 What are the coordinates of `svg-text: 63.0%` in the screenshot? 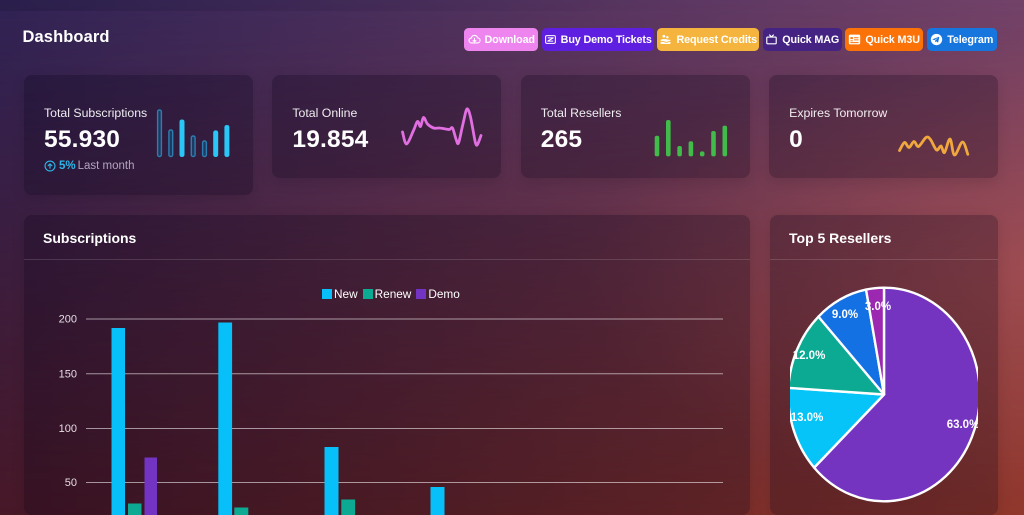 It's located at (962, 425).